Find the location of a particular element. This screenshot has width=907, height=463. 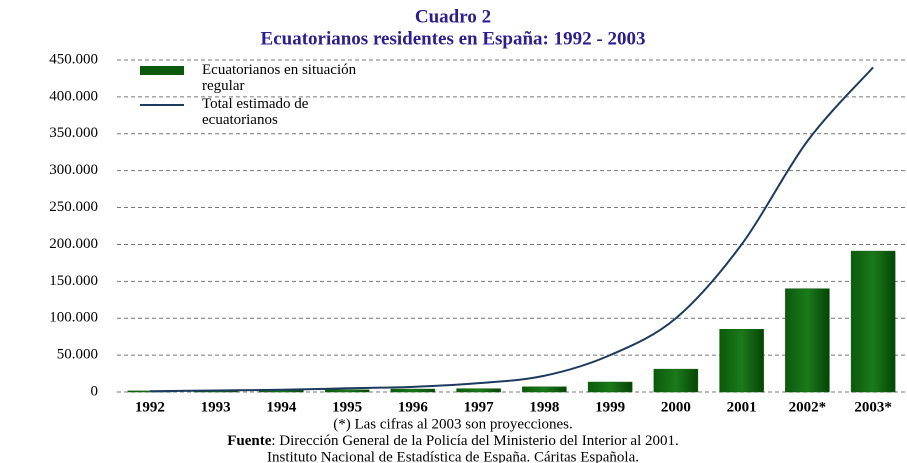

legend-item: Ecuatorianos en situación regular is located at coordinates (256, 78).